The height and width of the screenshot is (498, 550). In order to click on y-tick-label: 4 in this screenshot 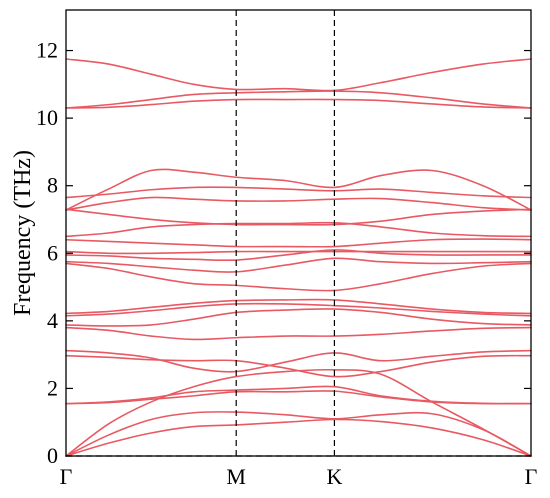, I will do `click(52, 320)`.